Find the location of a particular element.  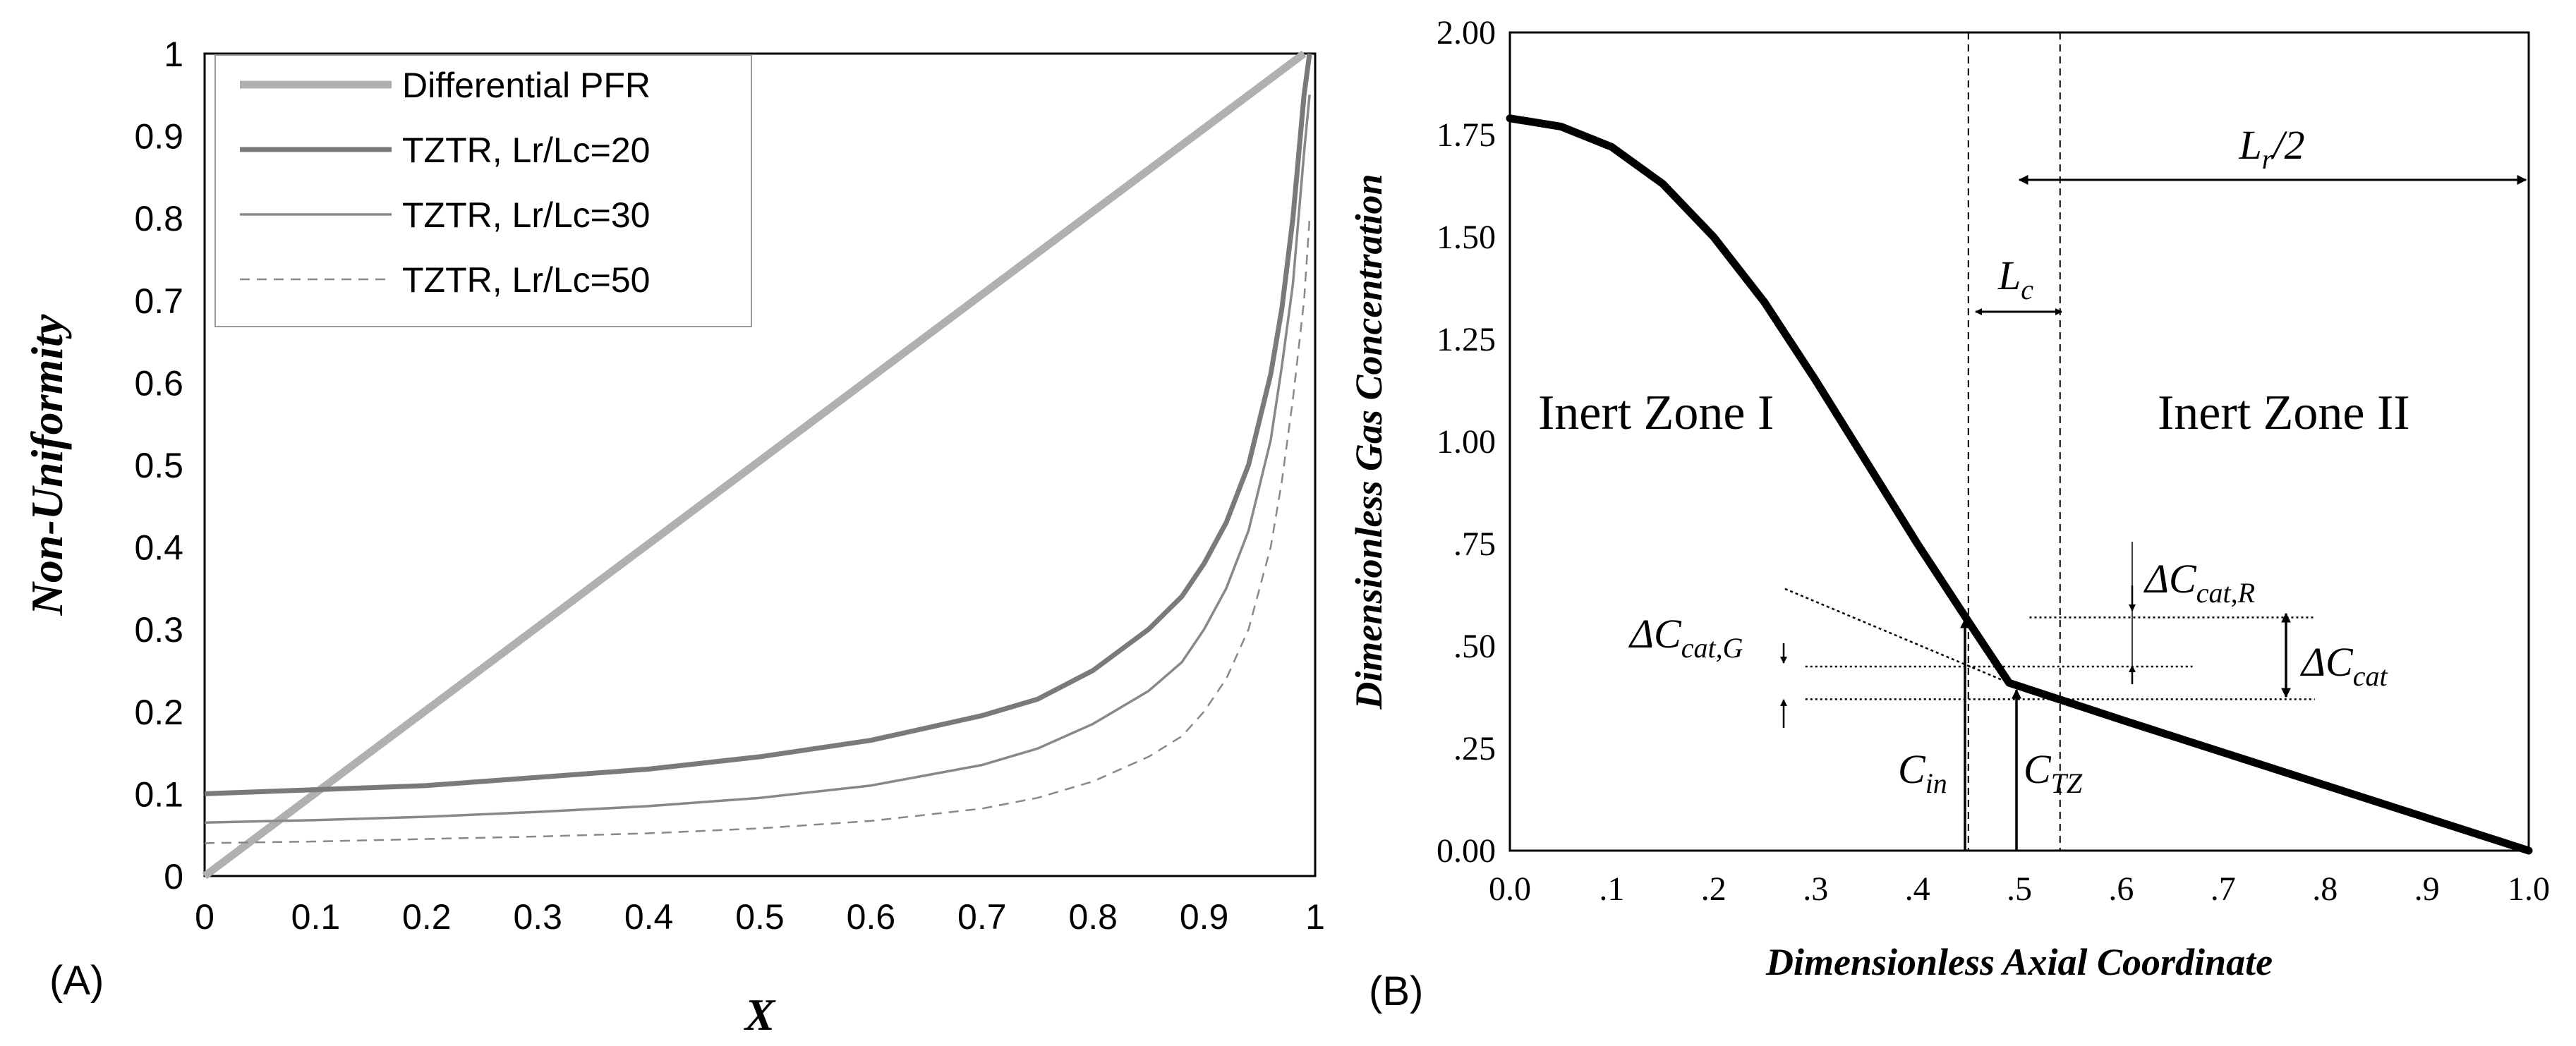

panel-a-x-tick-label: 0.7 is located at coordinates (982, 917).